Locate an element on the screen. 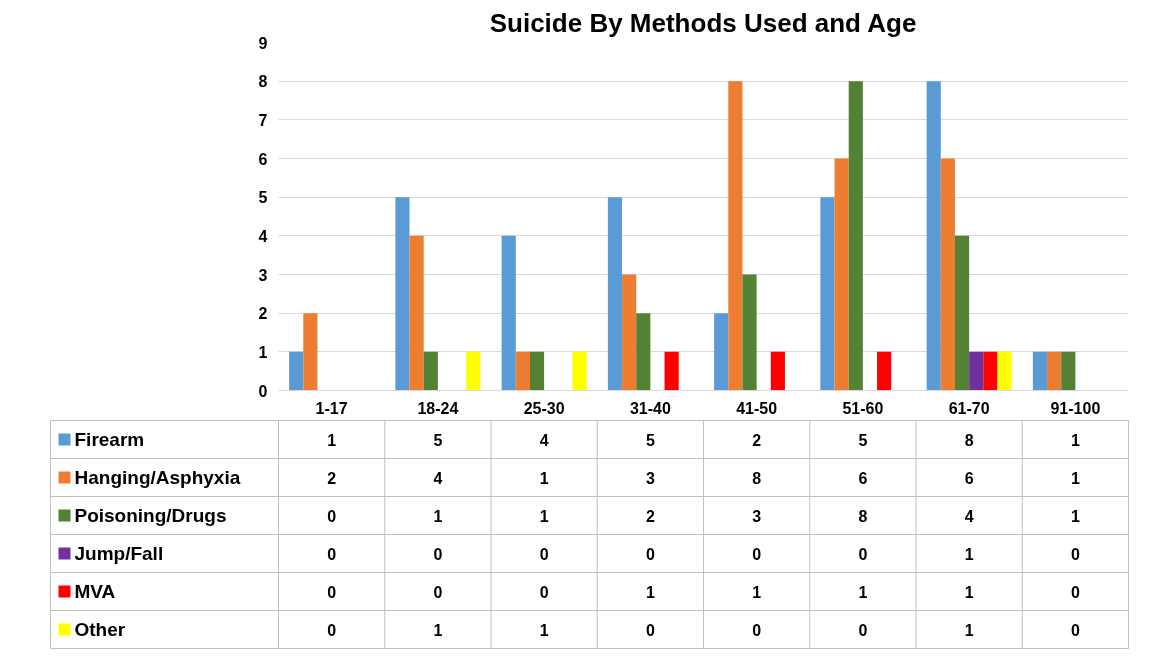 The width and height of the screenshot is (1152, 672). y-tick-label: 5 is located at coordinates (263, 198).